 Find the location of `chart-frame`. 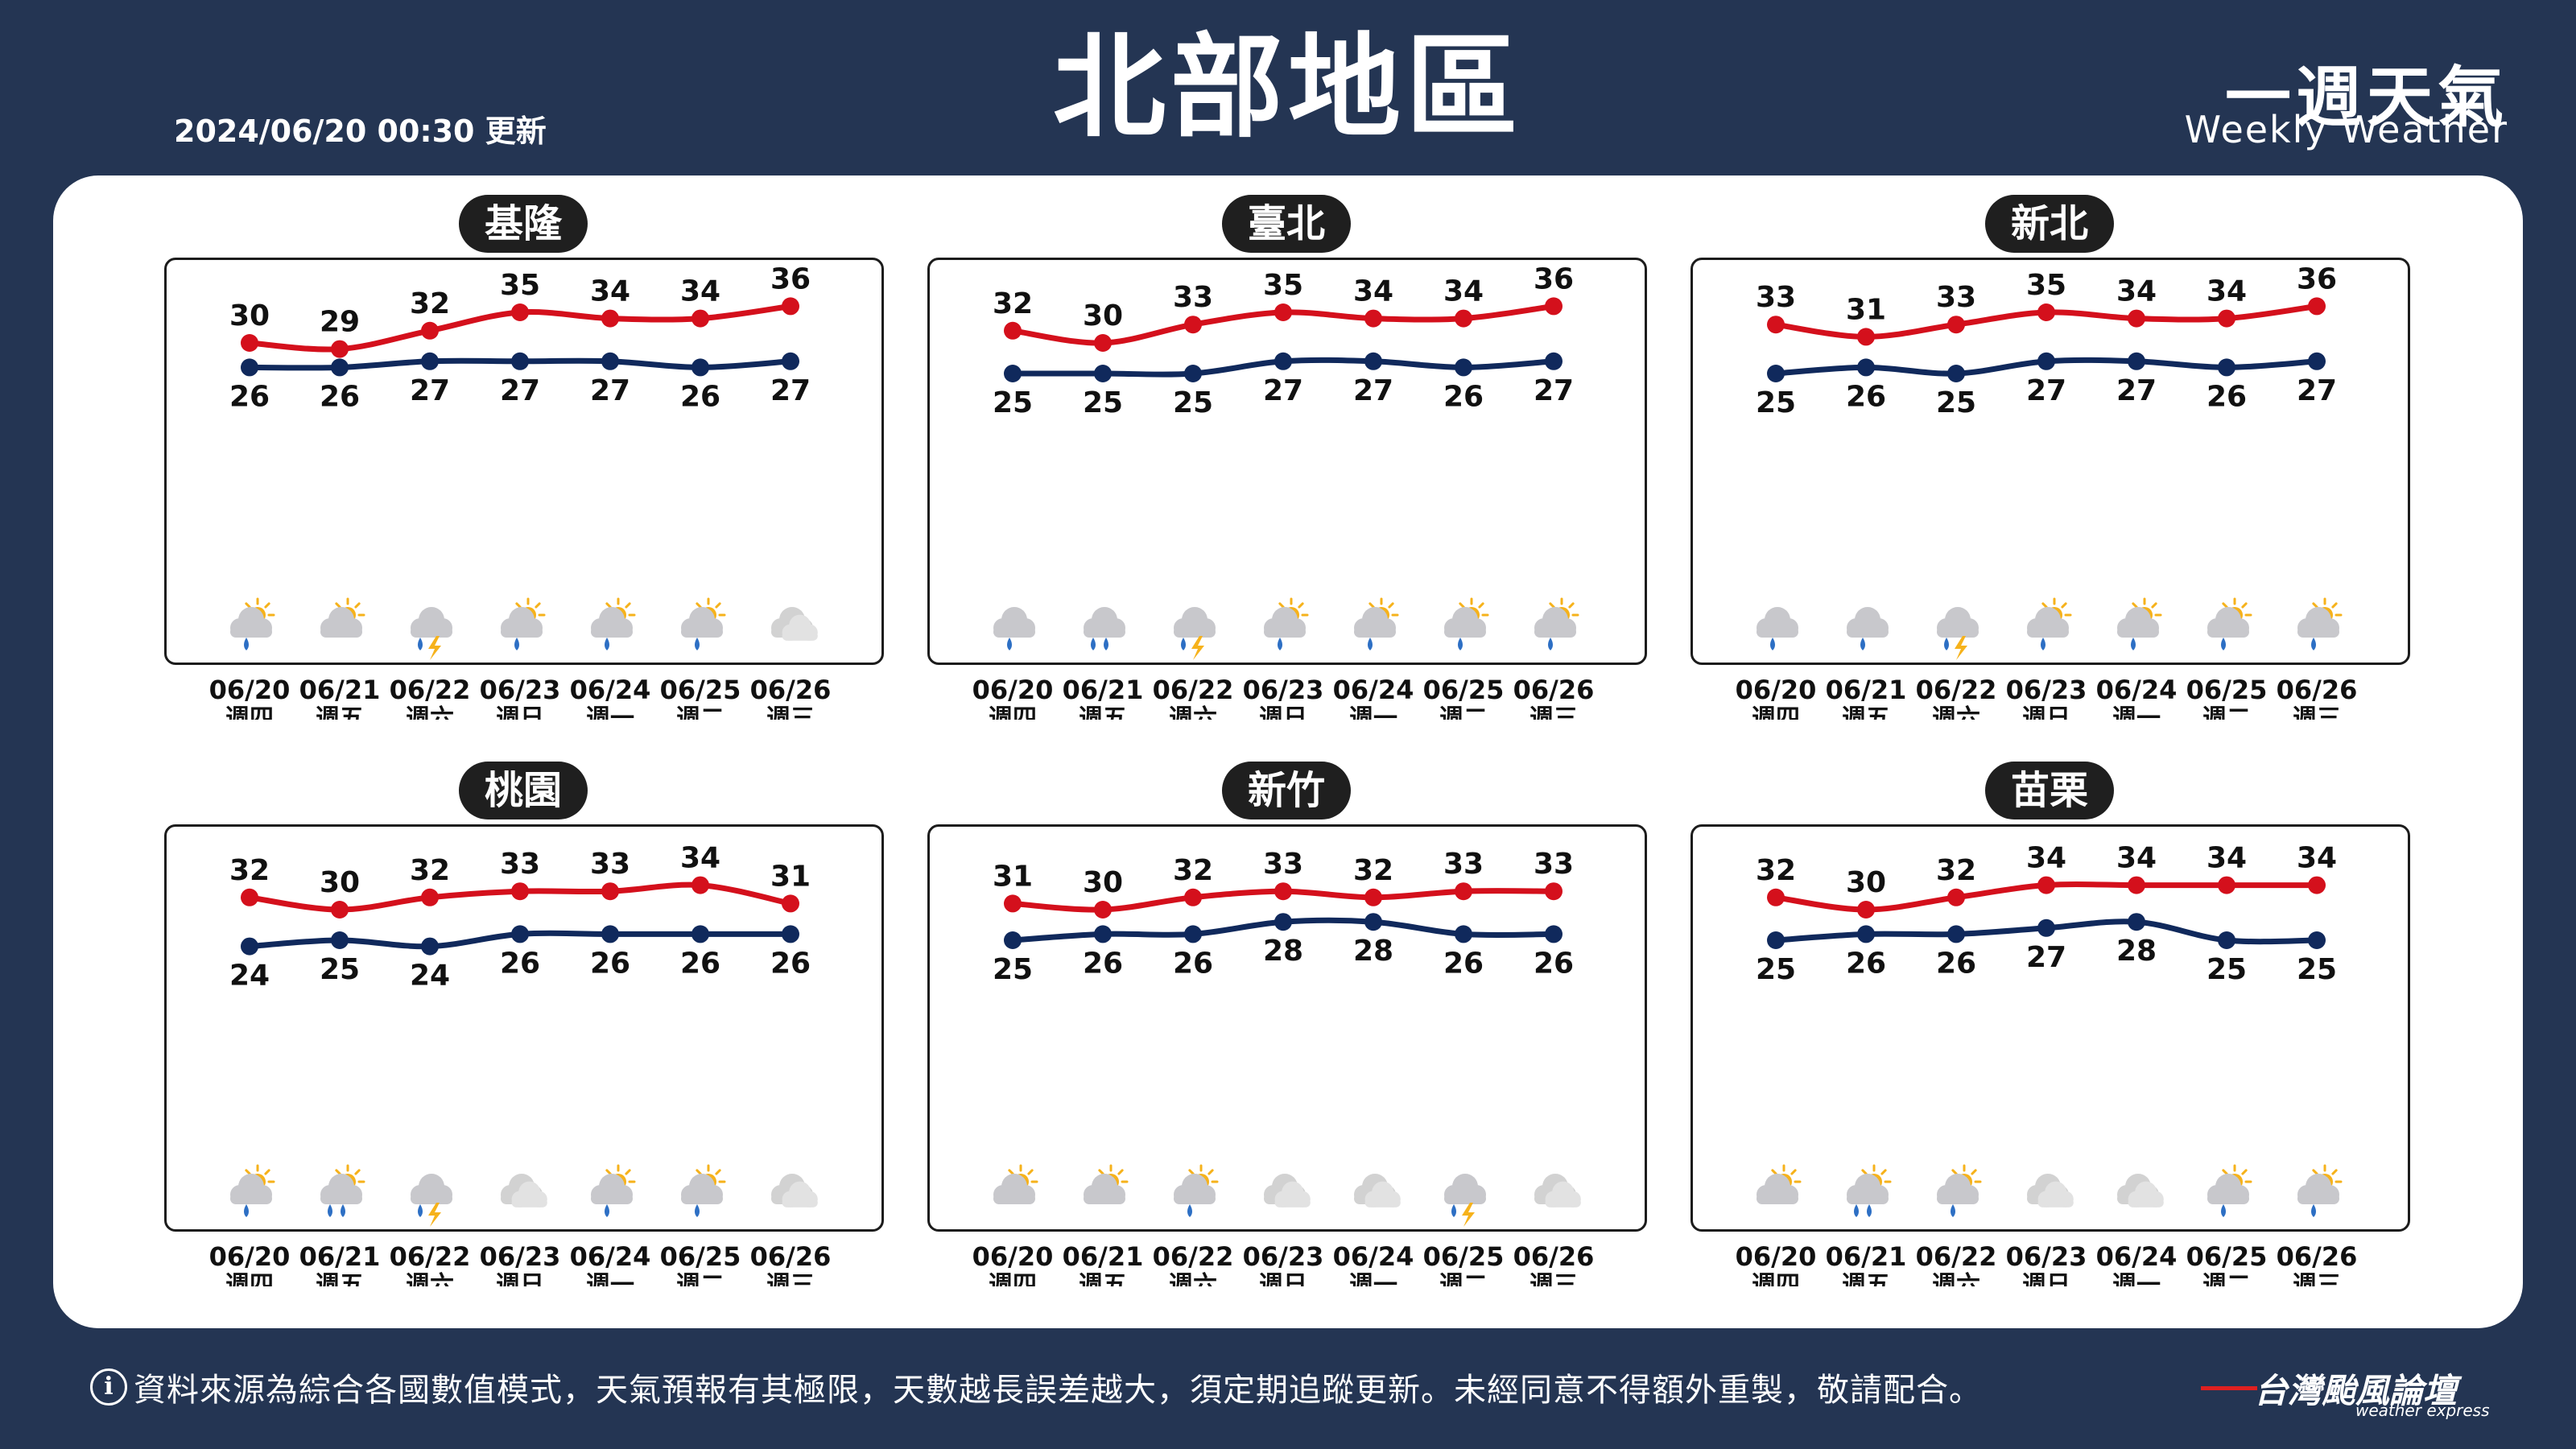

chart-frame is located at coordinates (524, 462).